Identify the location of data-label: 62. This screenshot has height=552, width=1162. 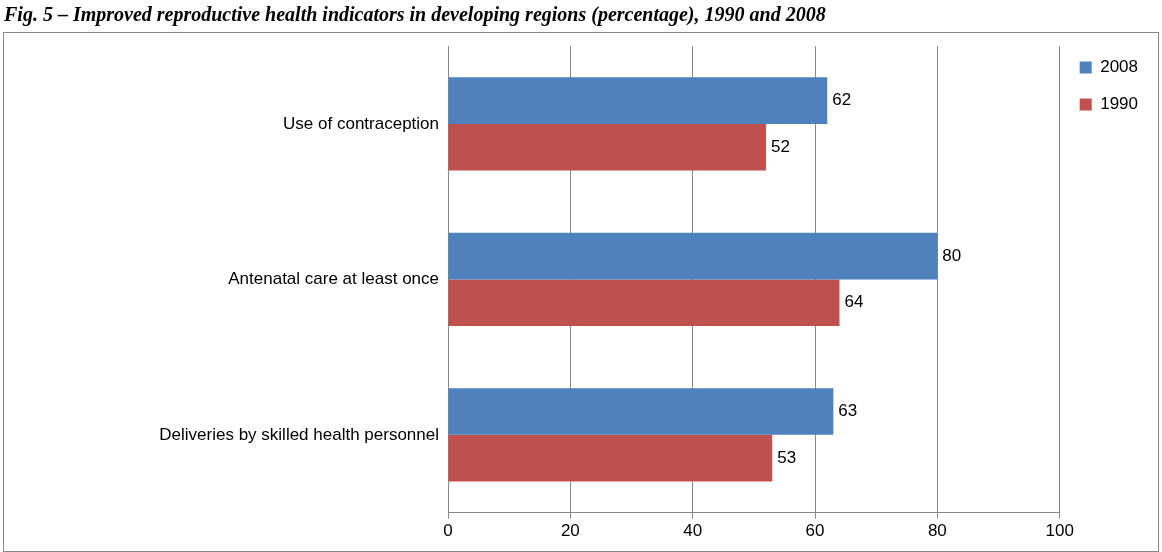
(842, 100).